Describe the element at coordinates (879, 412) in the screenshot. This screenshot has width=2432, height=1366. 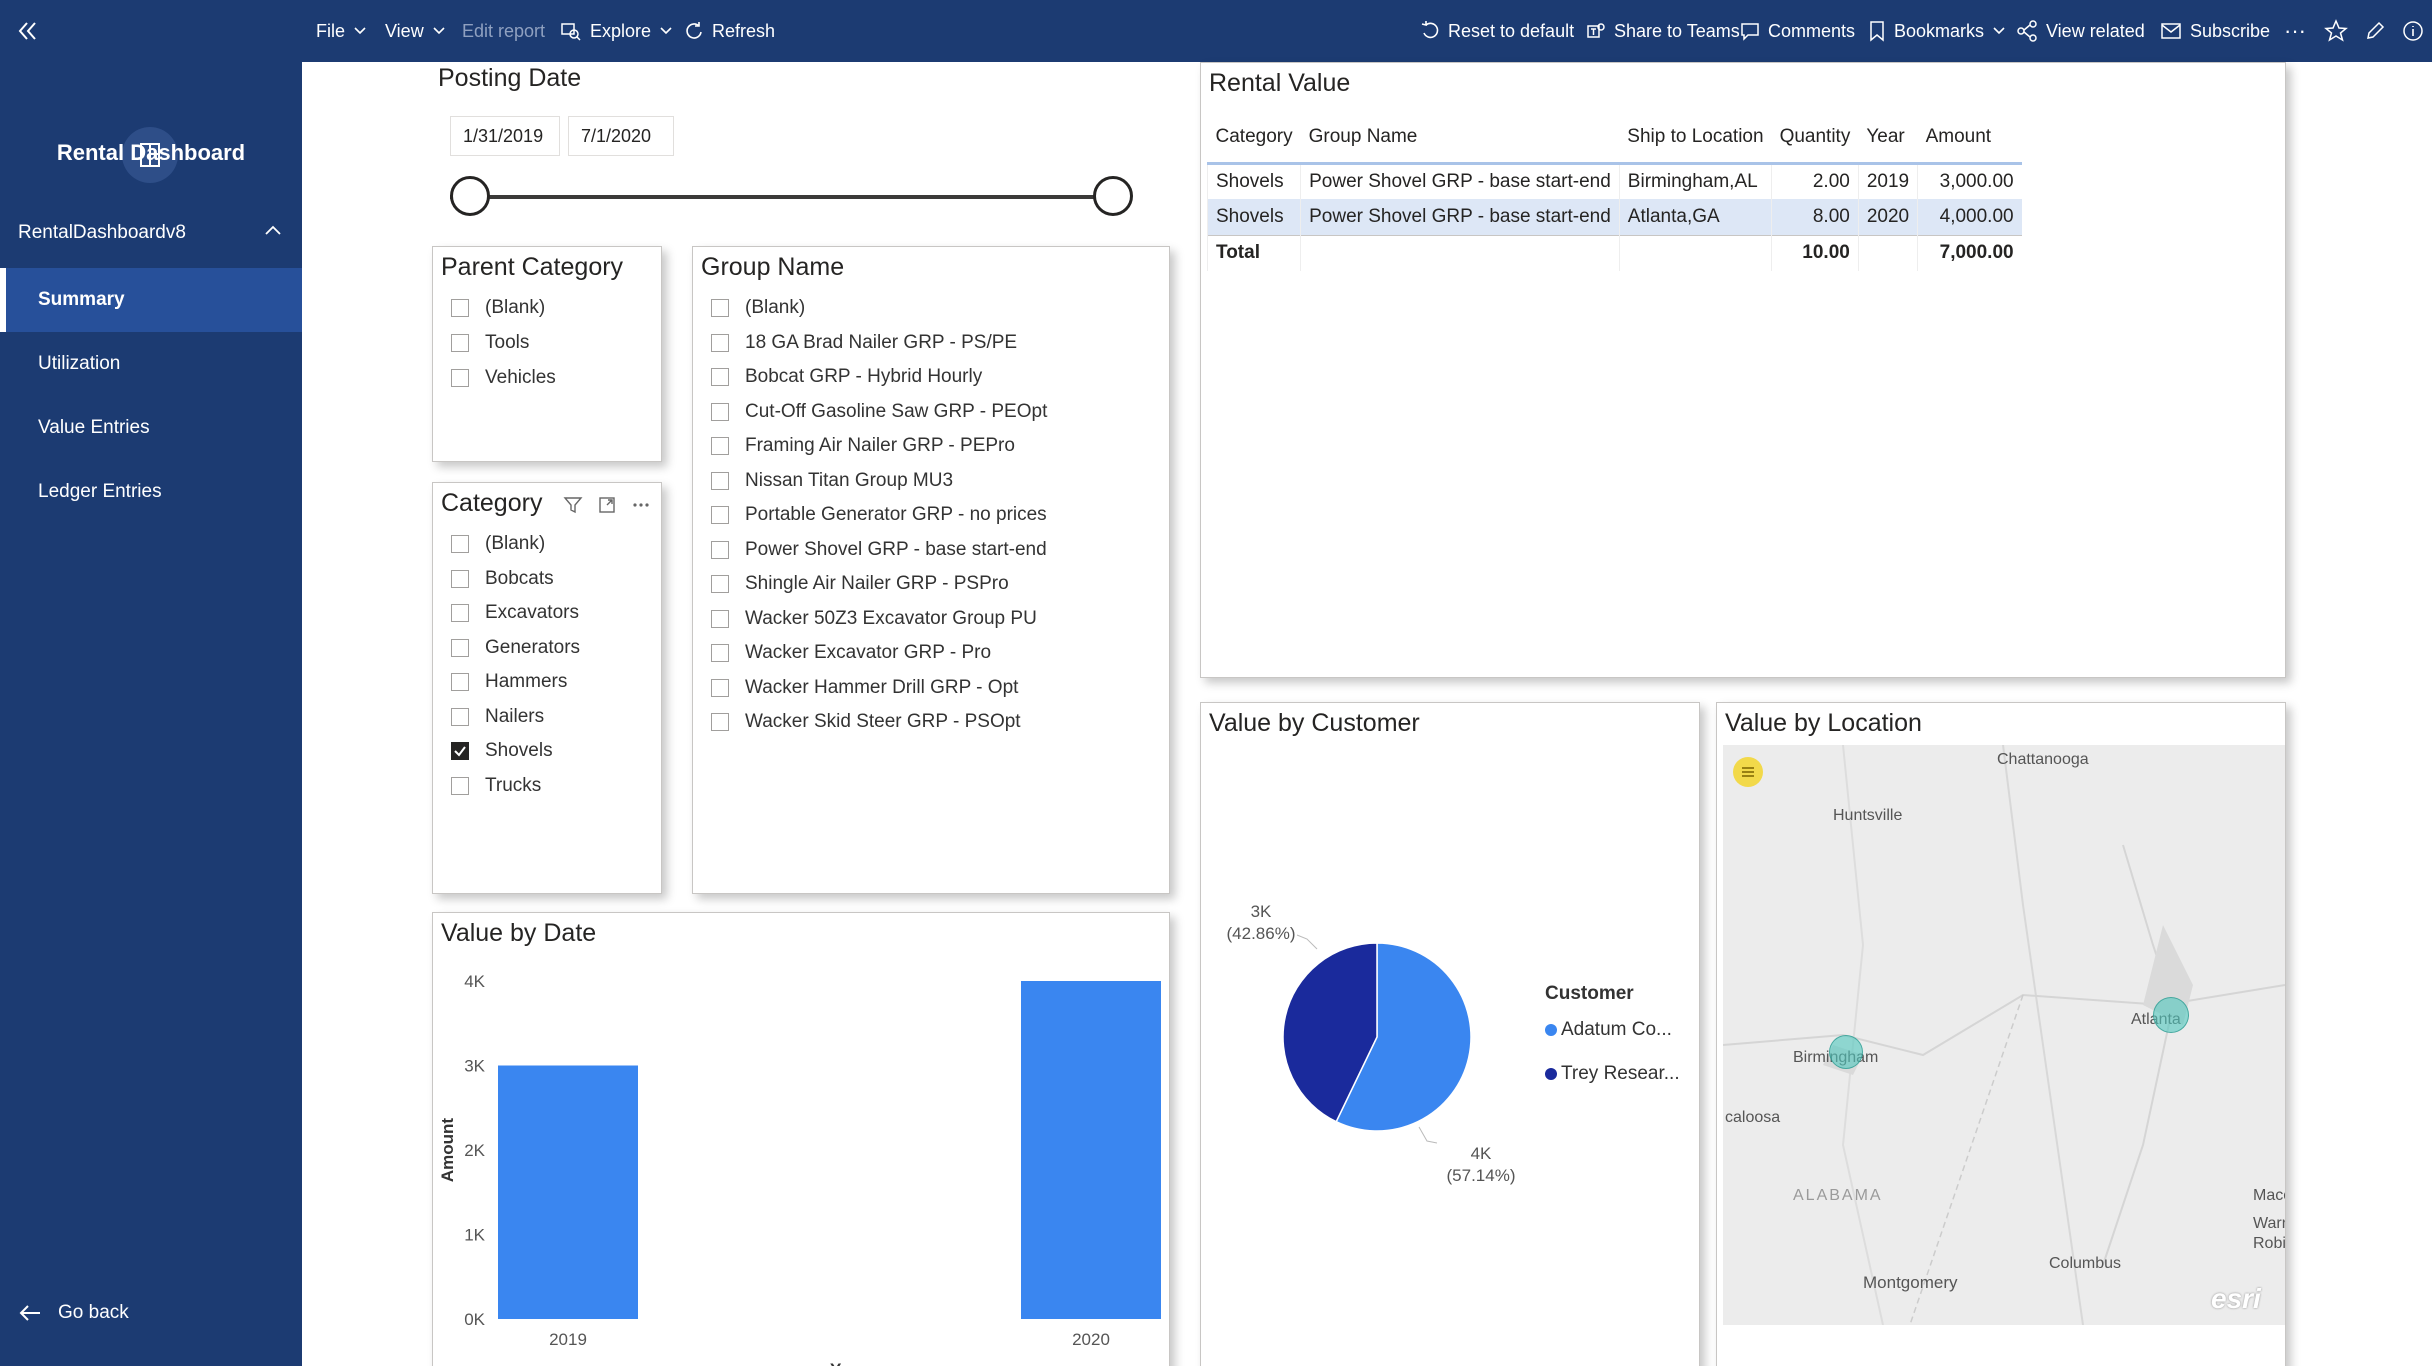
I see `slicer-option: Cut-Off Gasoline Saw GRP - PEOpt` at that location.